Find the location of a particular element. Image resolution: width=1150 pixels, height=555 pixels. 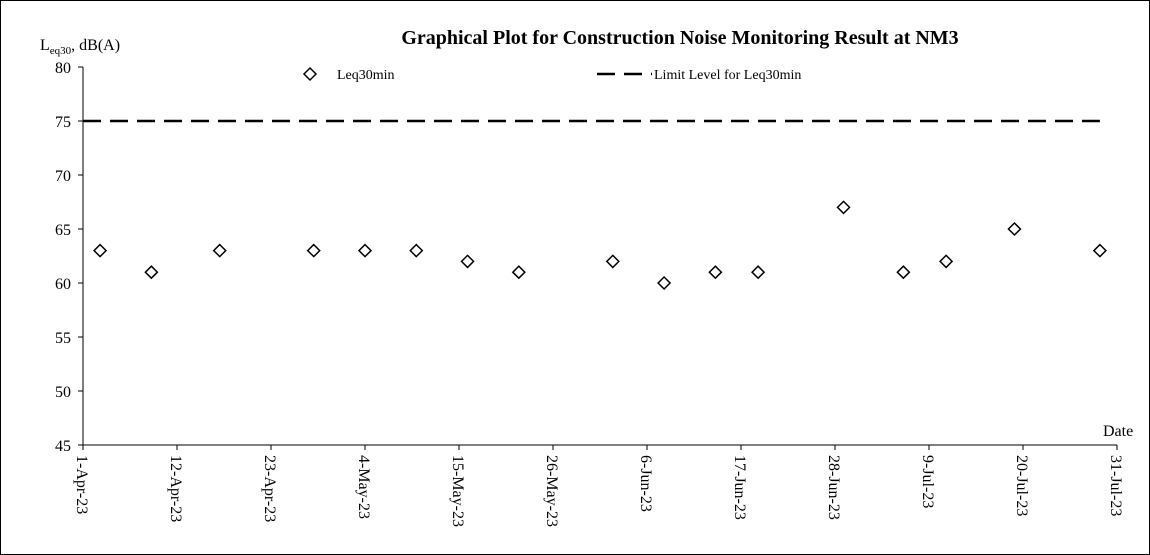

x-tick-label: 28-Jun-23 is located at coordinates (833, 487).